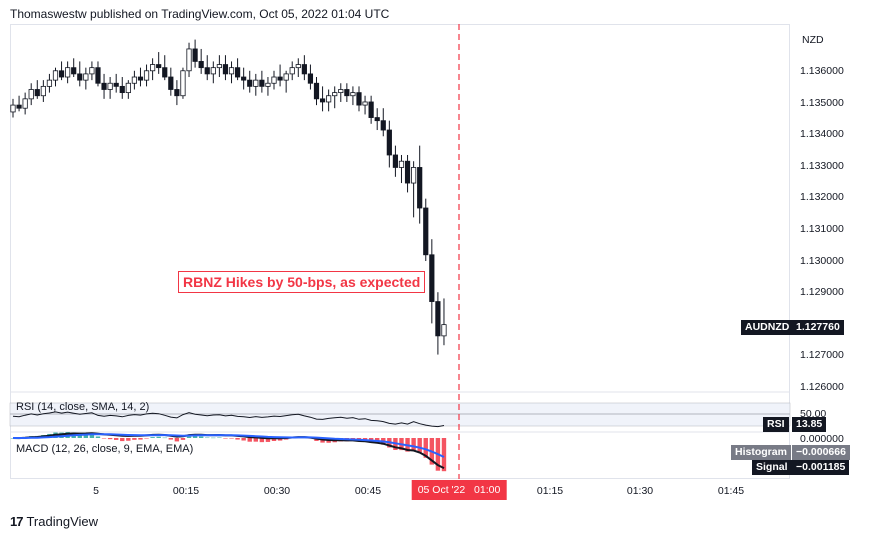 The width and height of the screenshot is (872, 540). I want to click on price-tick-label: 1.136000, so click(822, 71).